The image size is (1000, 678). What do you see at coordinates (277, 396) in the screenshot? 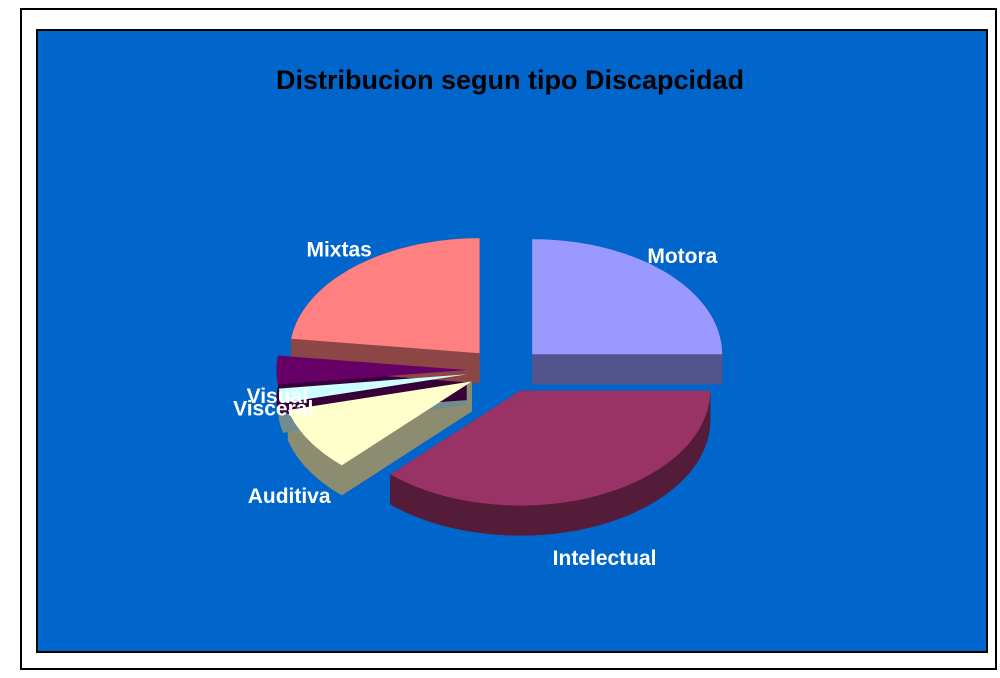
I see `slice-label: Visual` at bounding box center [277, 396].